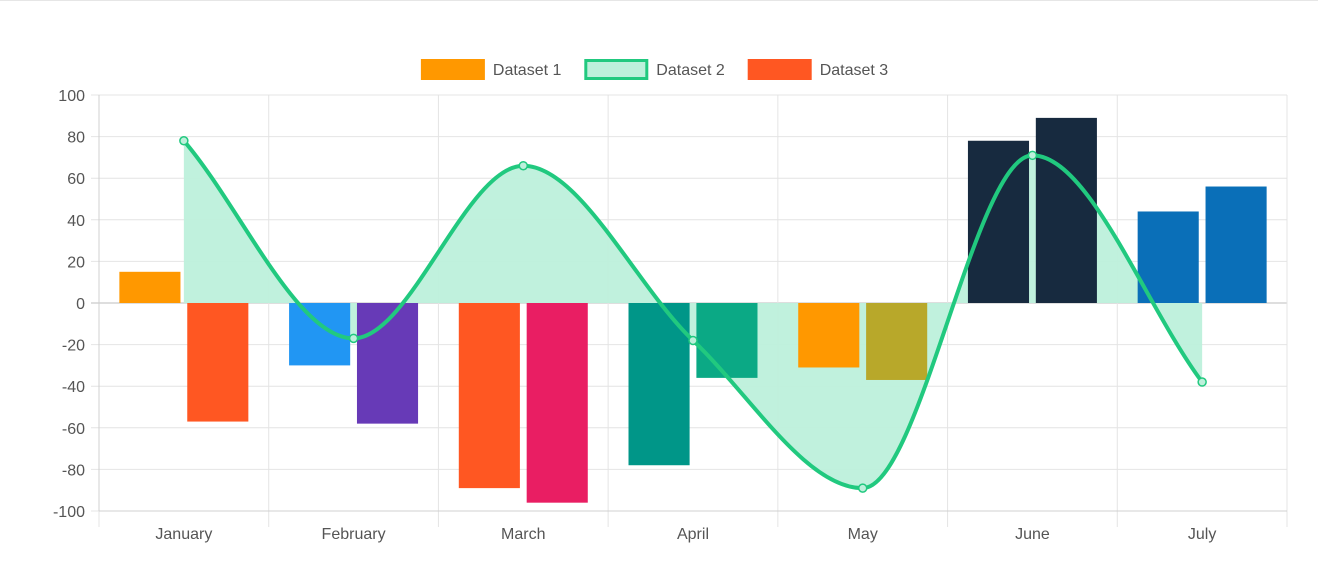 This screenshot has height=564, width=1318. Describe the element at coordinates (76, 179) in the screenshot. I see `y-tick-label: 60` at that location.